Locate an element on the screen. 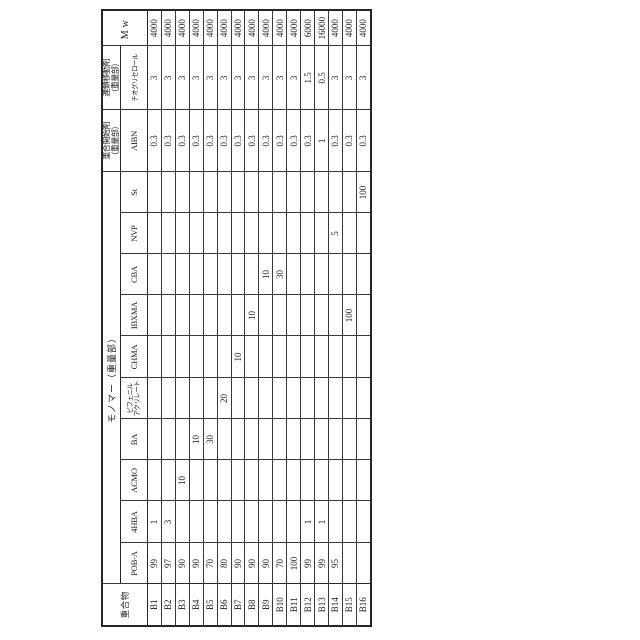  value-cell: 99 is located at coordinates (154, 563).